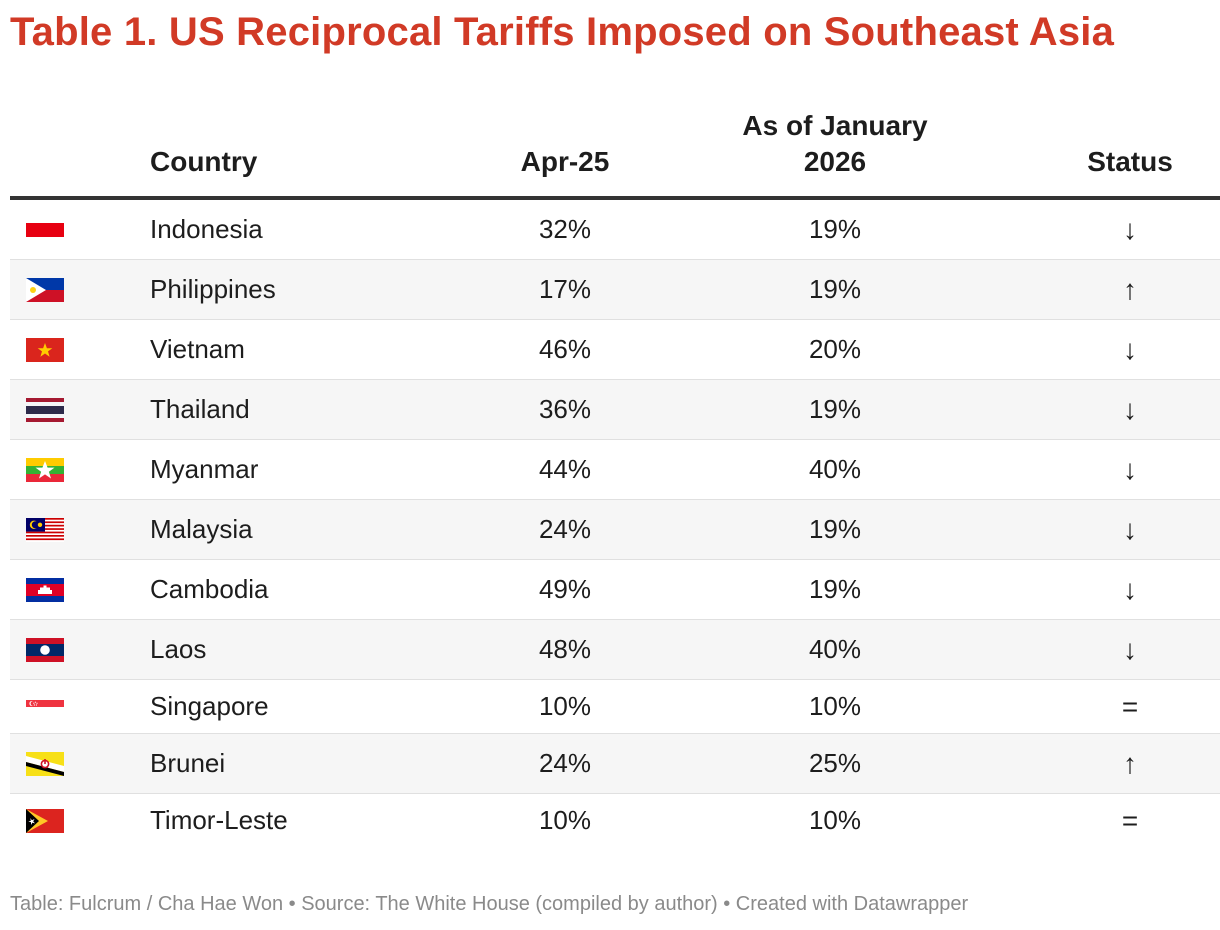 This screenshot has height=930, width=1220. Describe the element at coordinates (320, 649) in the screenshot. I see `country-cell: Laos` at that location.